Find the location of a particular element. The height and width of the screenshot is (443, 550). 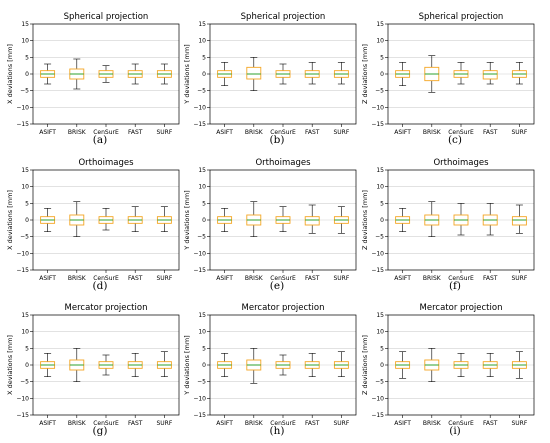

panel-caption: (i) is located at coordinates (455, 431).